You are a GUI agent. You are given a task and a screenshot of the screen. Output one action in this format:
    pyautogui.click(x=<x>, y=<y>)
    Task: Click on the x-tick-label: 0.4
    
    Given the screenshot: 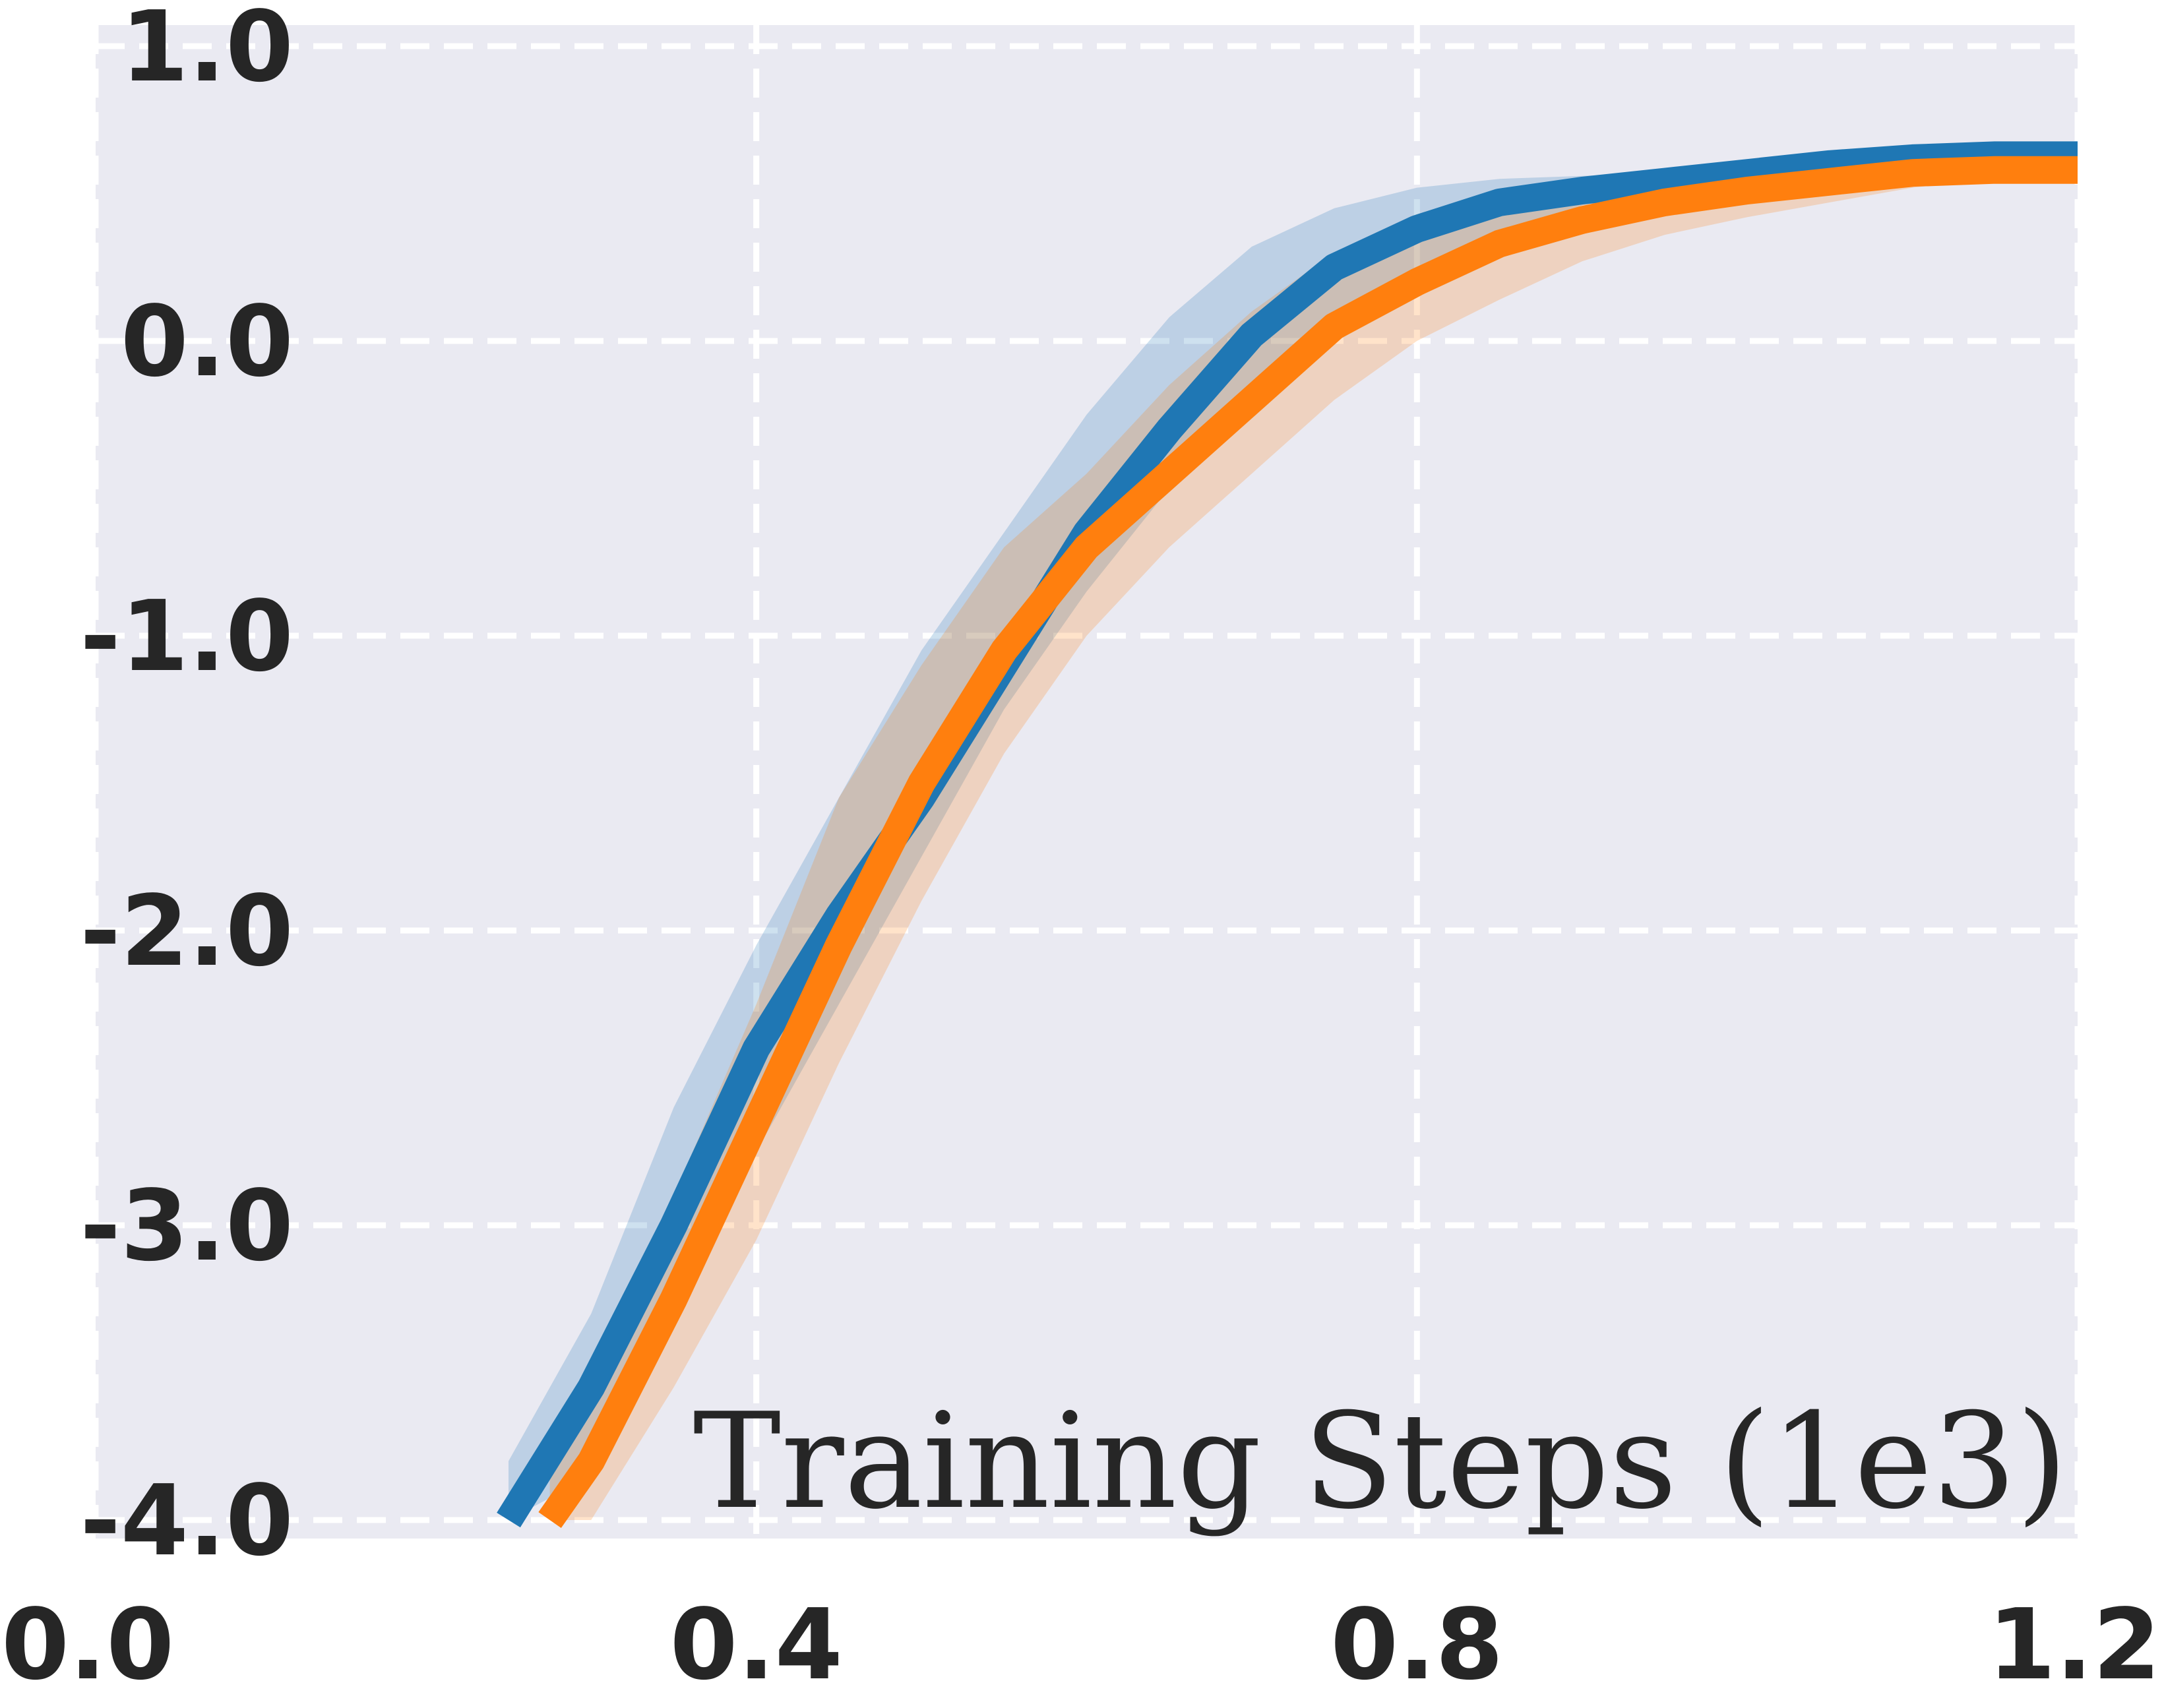 What is the action you would take?
    pyautogui.click(x=756, y=1644)
    